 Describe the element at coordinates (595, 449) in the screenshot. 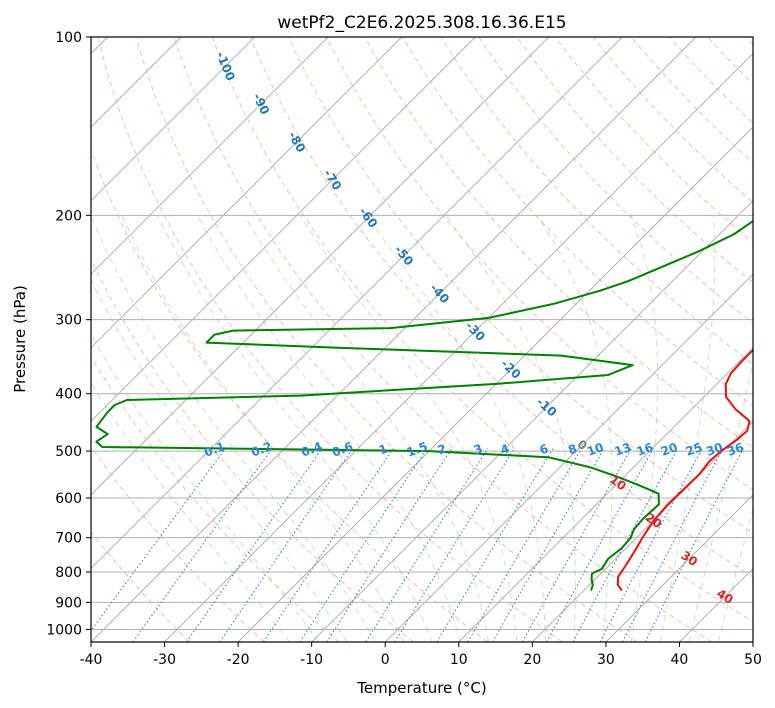

I see `mixing-ratio-label: 10` at that location.